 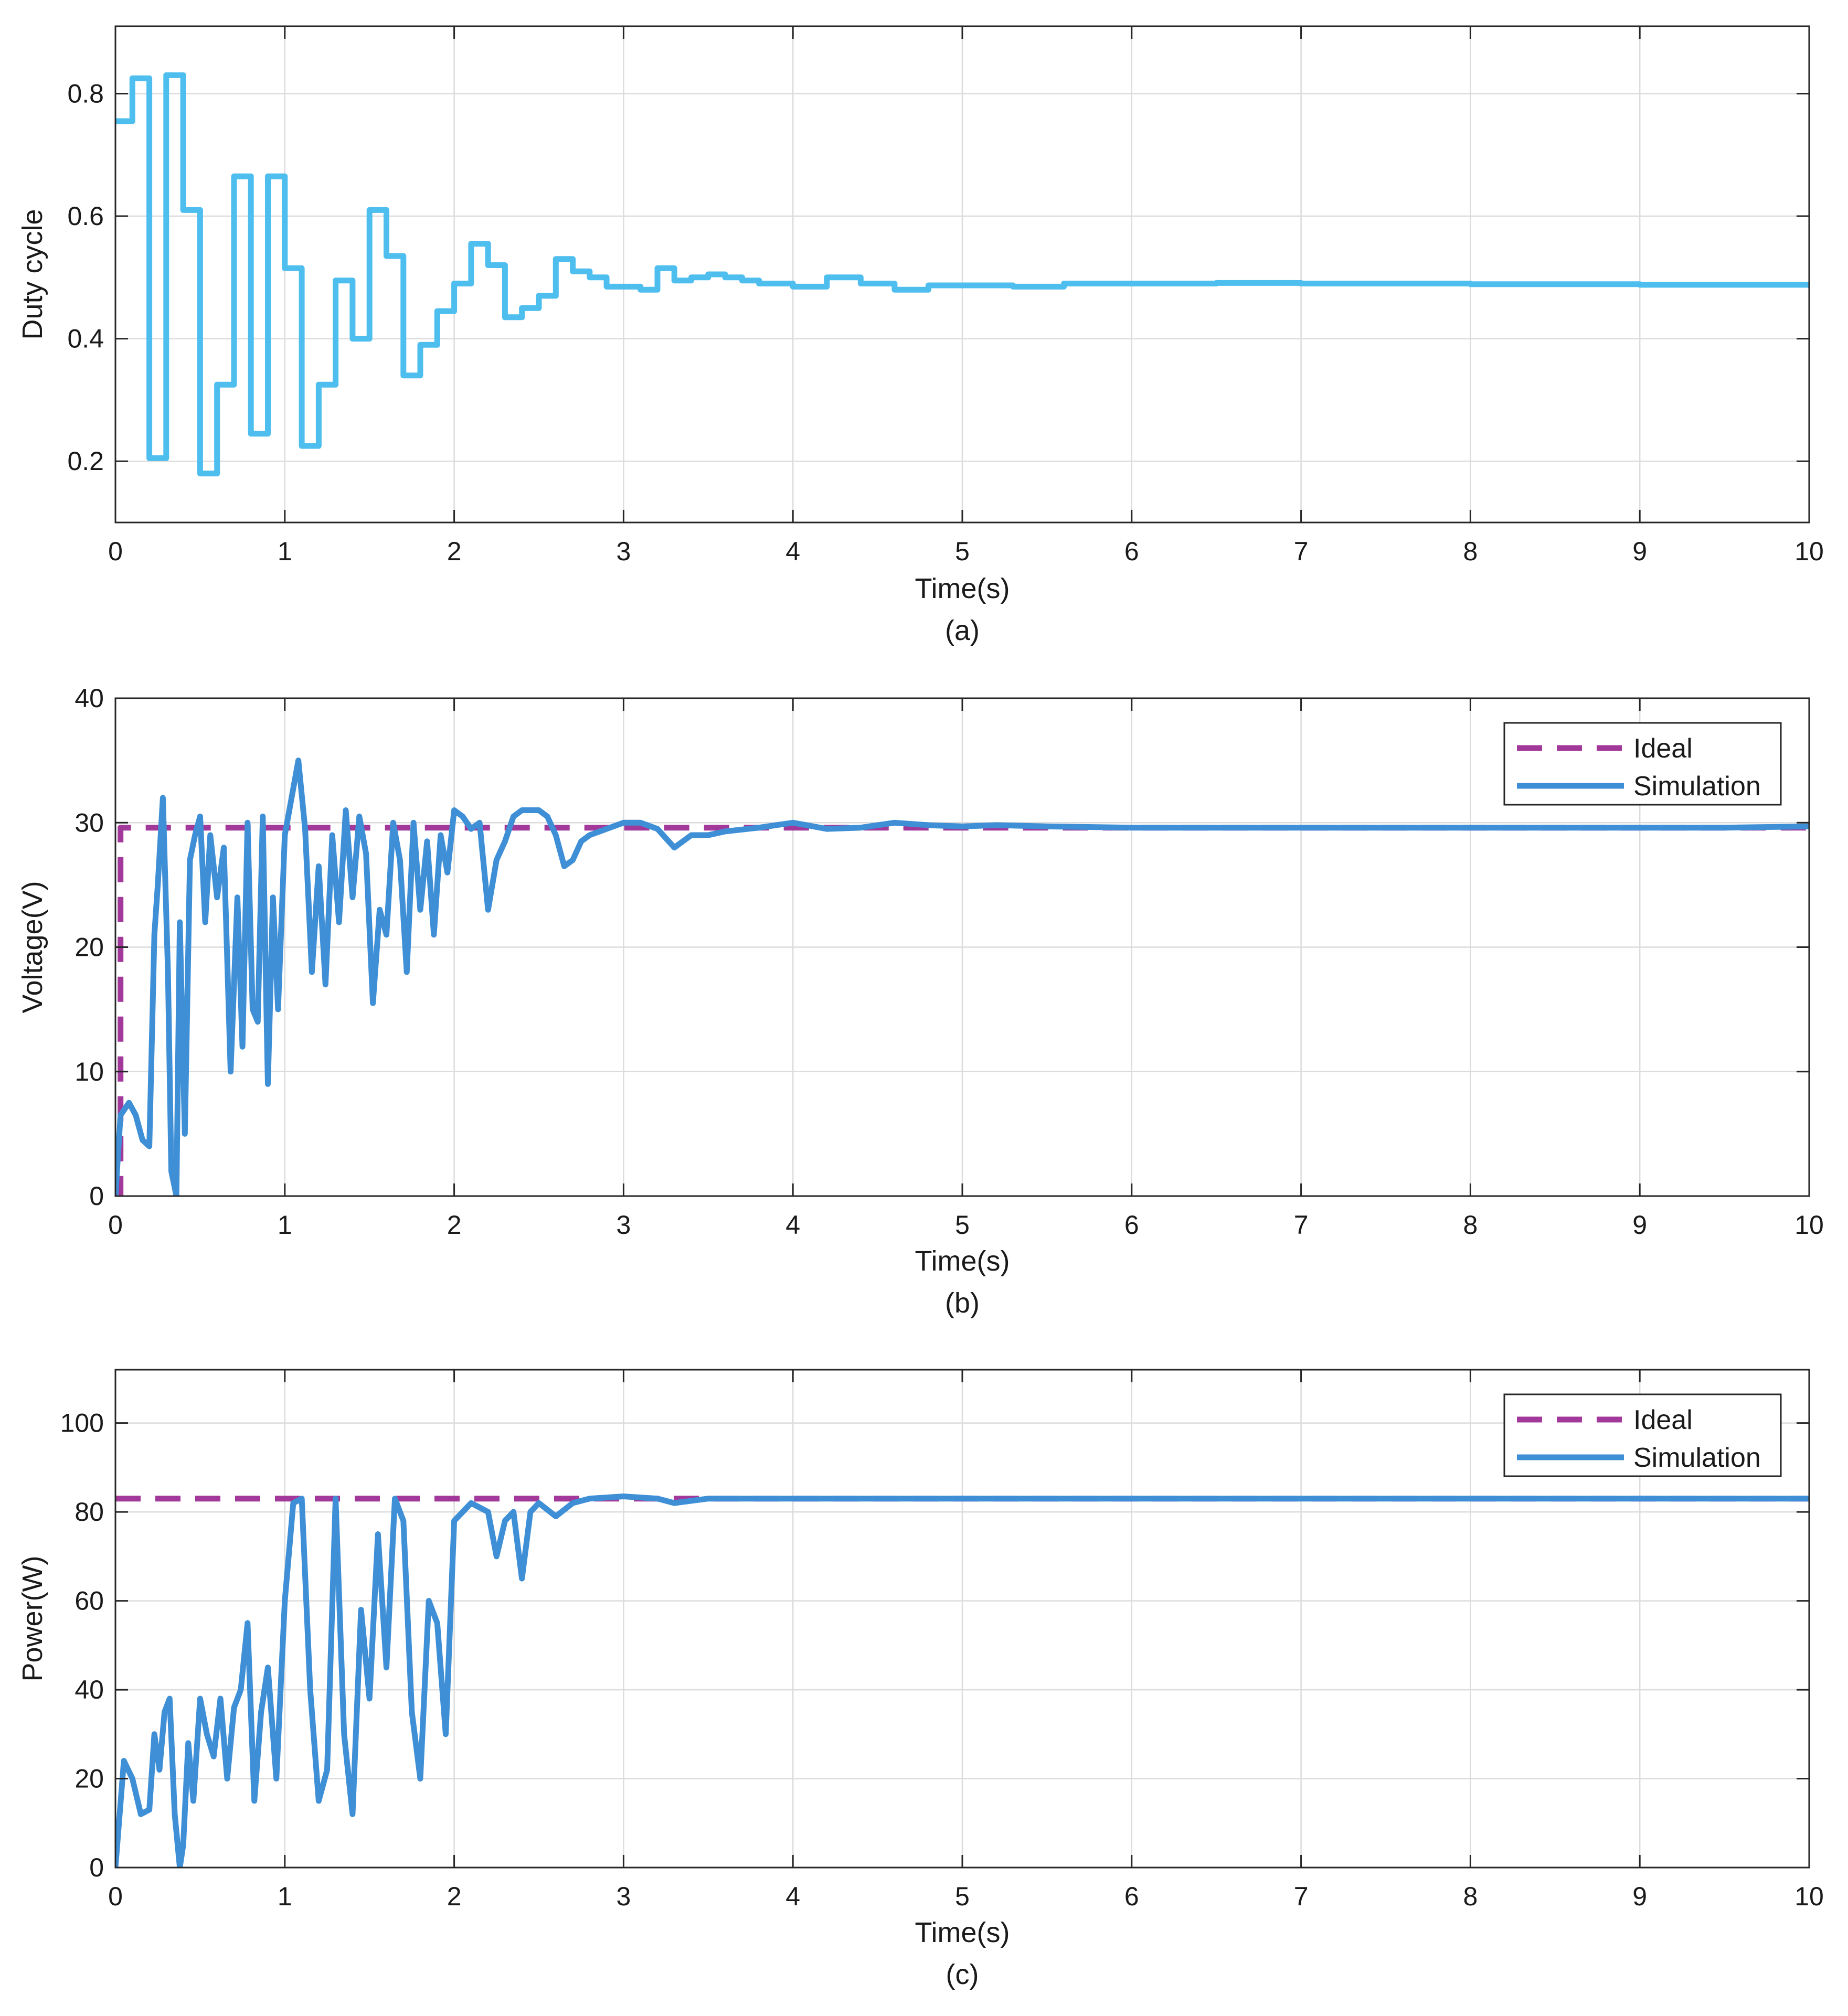 What do you see at coordinates (1131, 551) in the screenshot?
I see `c0-xtick-label-6: 6` at bounding box center [1131, 551].